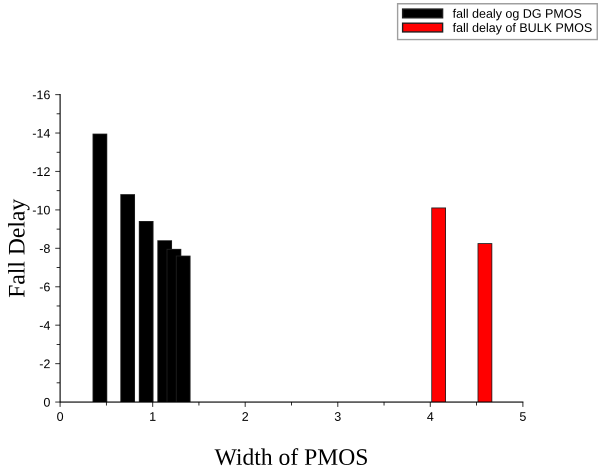 This screenshot has height=473, width=601. Describe the element at coordinates (337, 416) in the screenshot. I see `x-tick-label: 3` at that location.